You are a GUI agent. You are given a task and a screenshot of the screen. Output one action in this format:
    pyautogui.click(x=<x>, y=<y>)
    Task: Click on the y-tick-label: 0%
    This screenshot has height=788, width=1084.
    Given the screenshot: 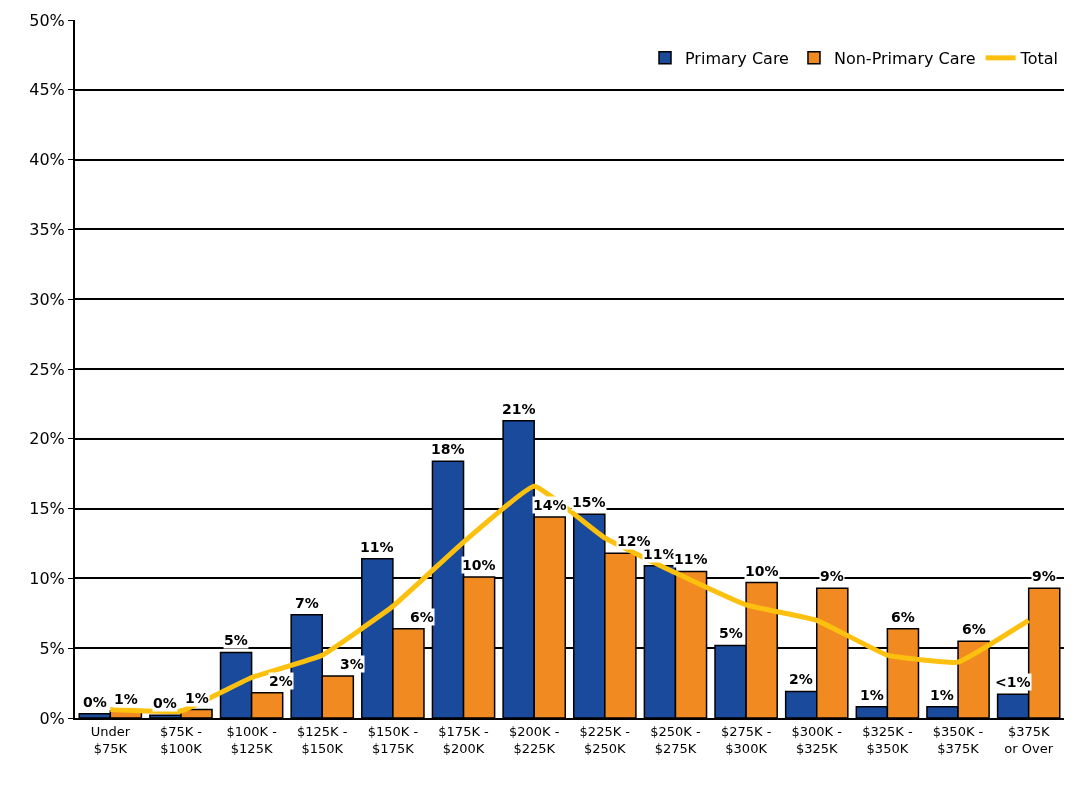 What is the action you would take?
    pyautogui.click(x=52, y=718)
    